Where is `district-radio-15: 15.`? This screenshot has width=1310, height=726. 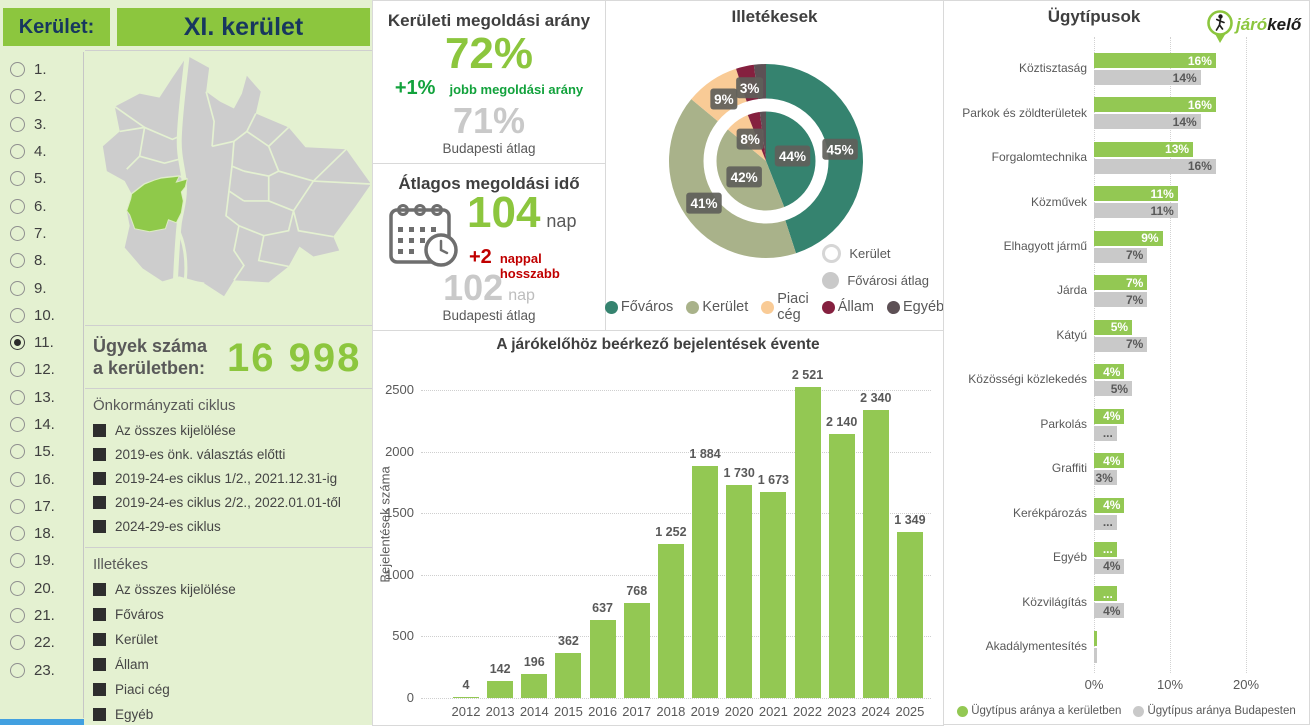 district-radio-15: 15. is located at coordinates (41, 451).